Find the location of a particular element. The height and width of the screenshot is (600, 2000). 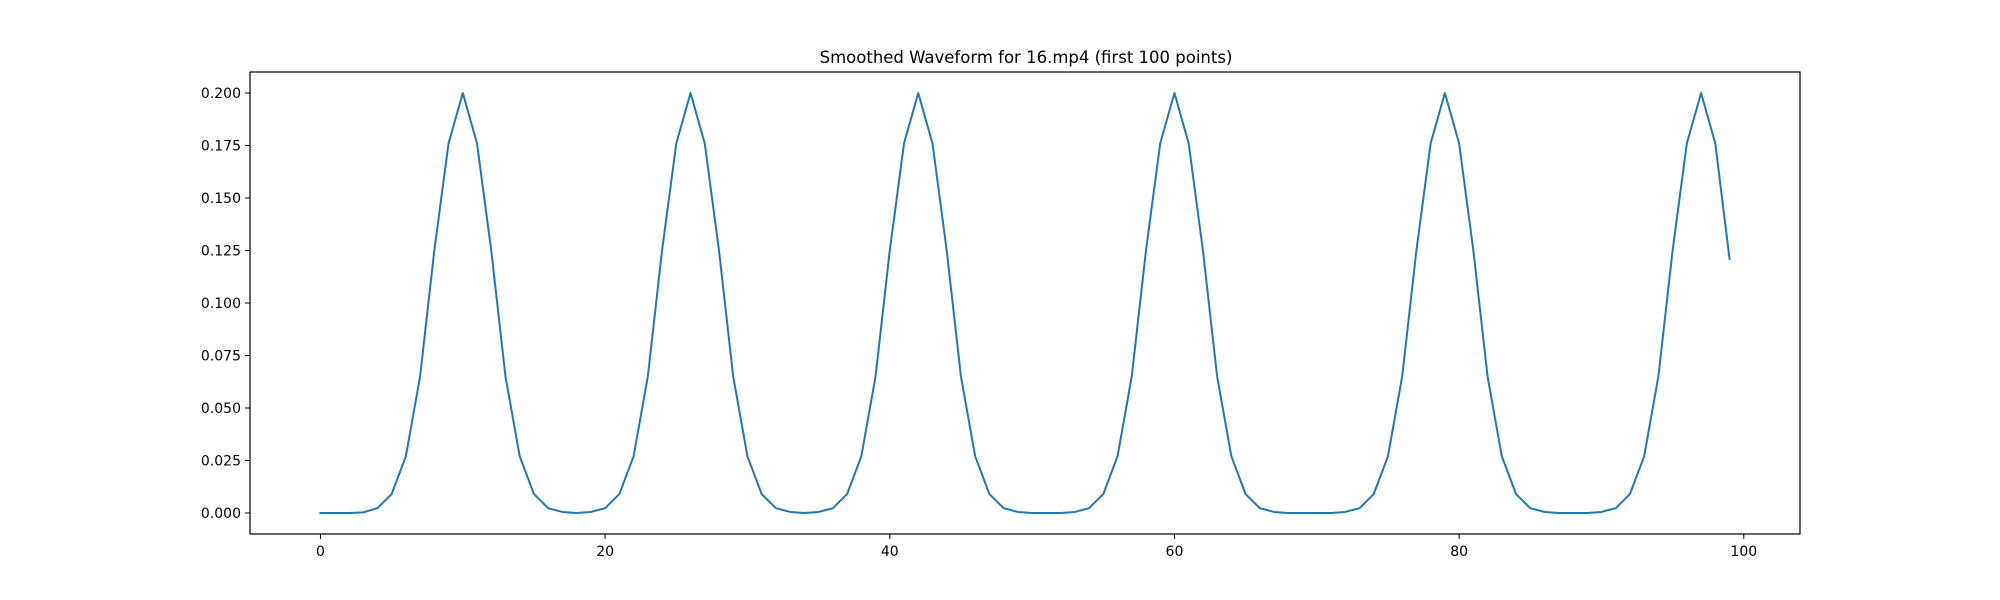

x-axis: 0 20 40 60 80 100 is located at coordinates (1036, 547).